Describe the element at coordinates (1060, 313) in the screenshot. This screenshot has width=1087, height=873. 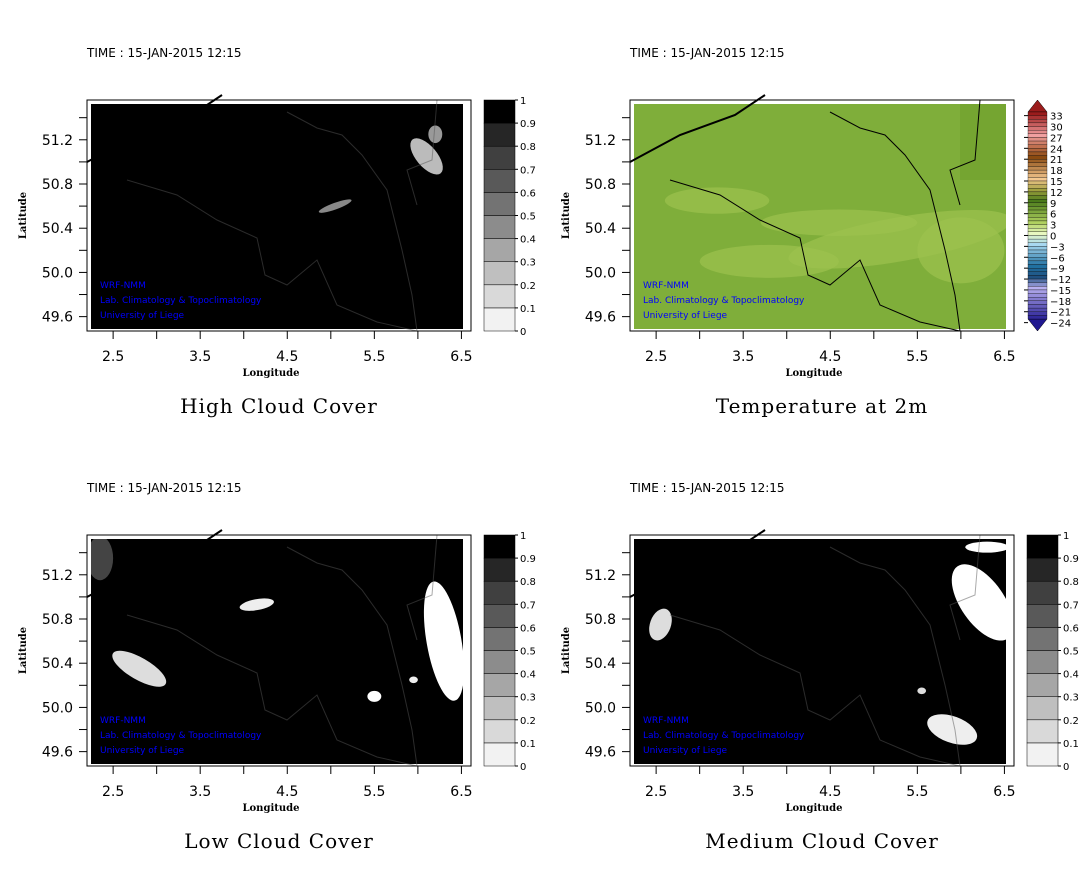
I see `colorbar-label: −21` at that location.